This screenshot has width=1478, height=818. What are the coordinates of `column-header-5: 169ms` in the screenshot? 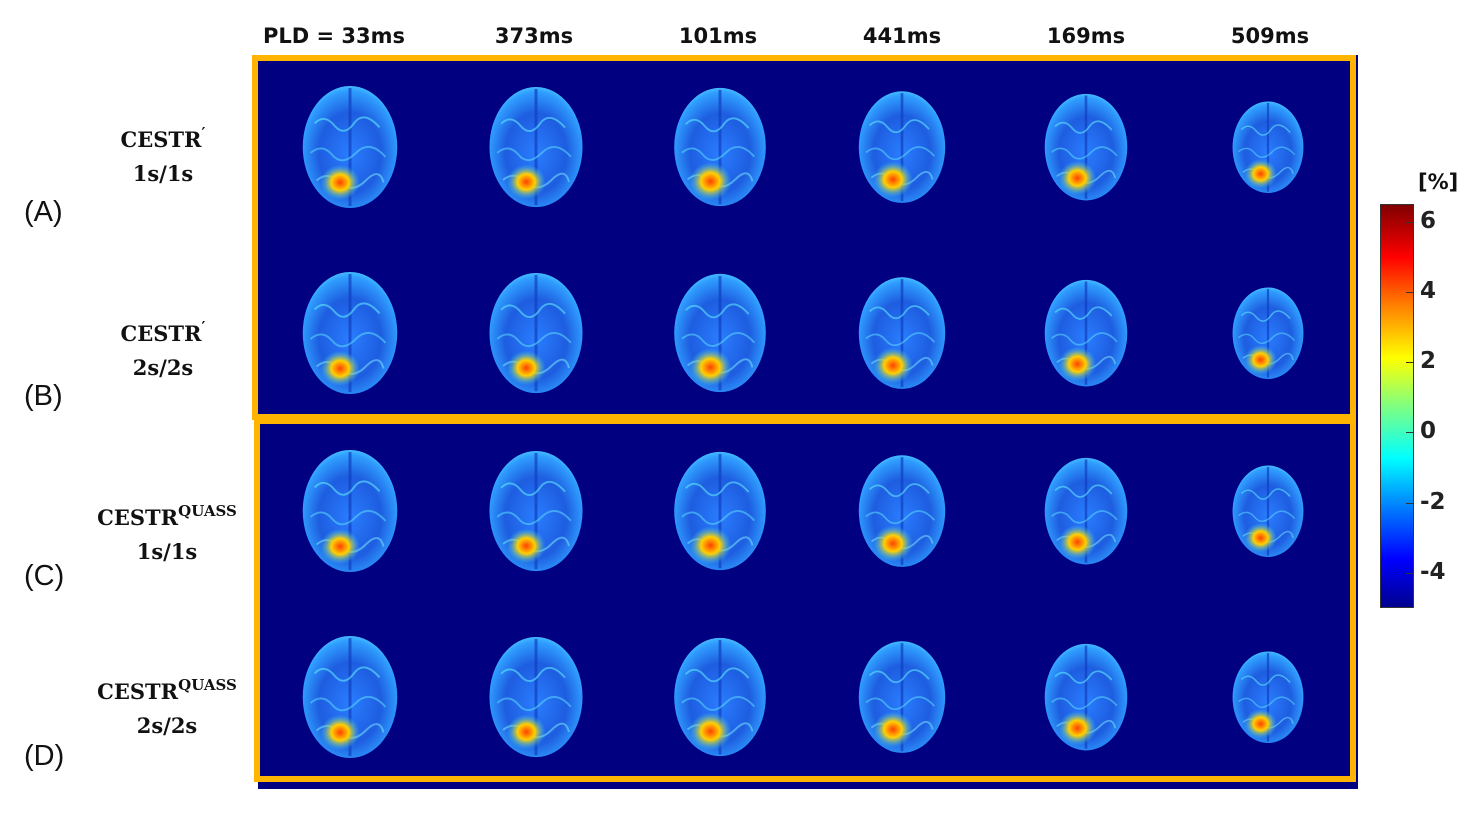 It's located at (1086, 36).